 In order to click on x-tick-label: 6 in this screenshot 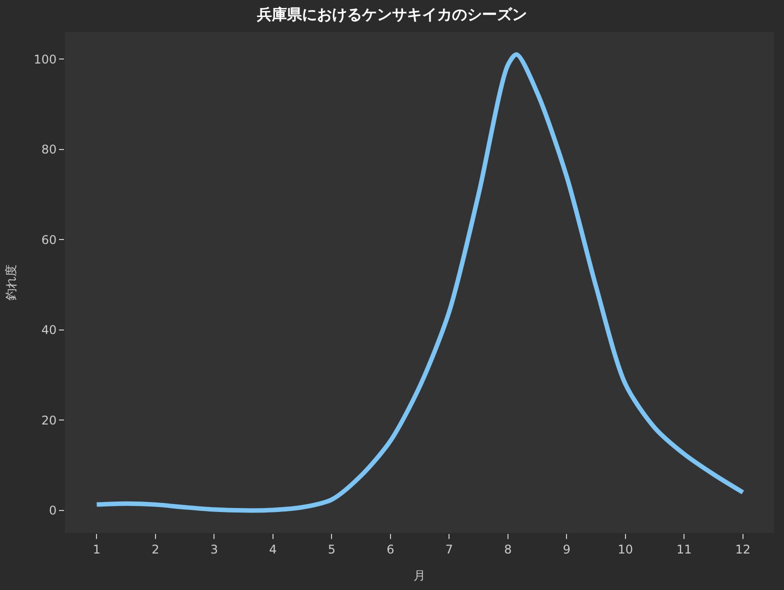, I will do `click(390, 549)`.